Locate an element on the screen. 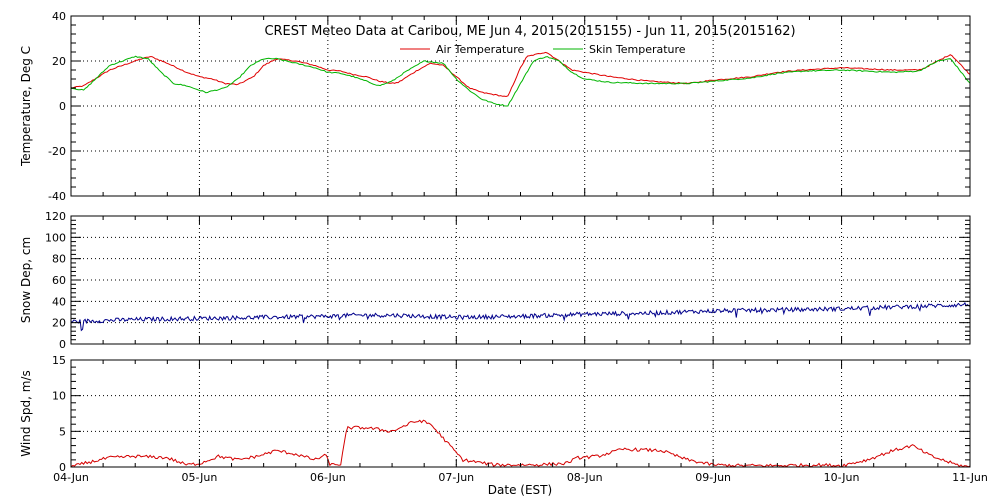 Image resolution: width=1000 pixels, height=500 pixels. x-tick-label: 04-Jun is located at coordinates (71, 477).